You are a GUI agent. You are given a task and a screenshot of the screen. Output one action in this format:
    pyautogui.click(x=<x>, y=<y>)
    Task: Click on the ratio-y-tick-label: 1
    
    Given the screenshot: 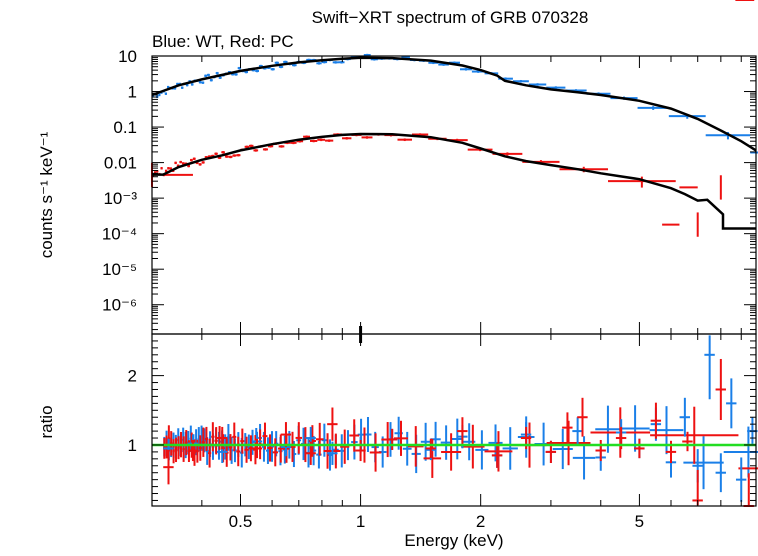 What is the action you would take?
    pyautogui.click(x=132, y=445)
    